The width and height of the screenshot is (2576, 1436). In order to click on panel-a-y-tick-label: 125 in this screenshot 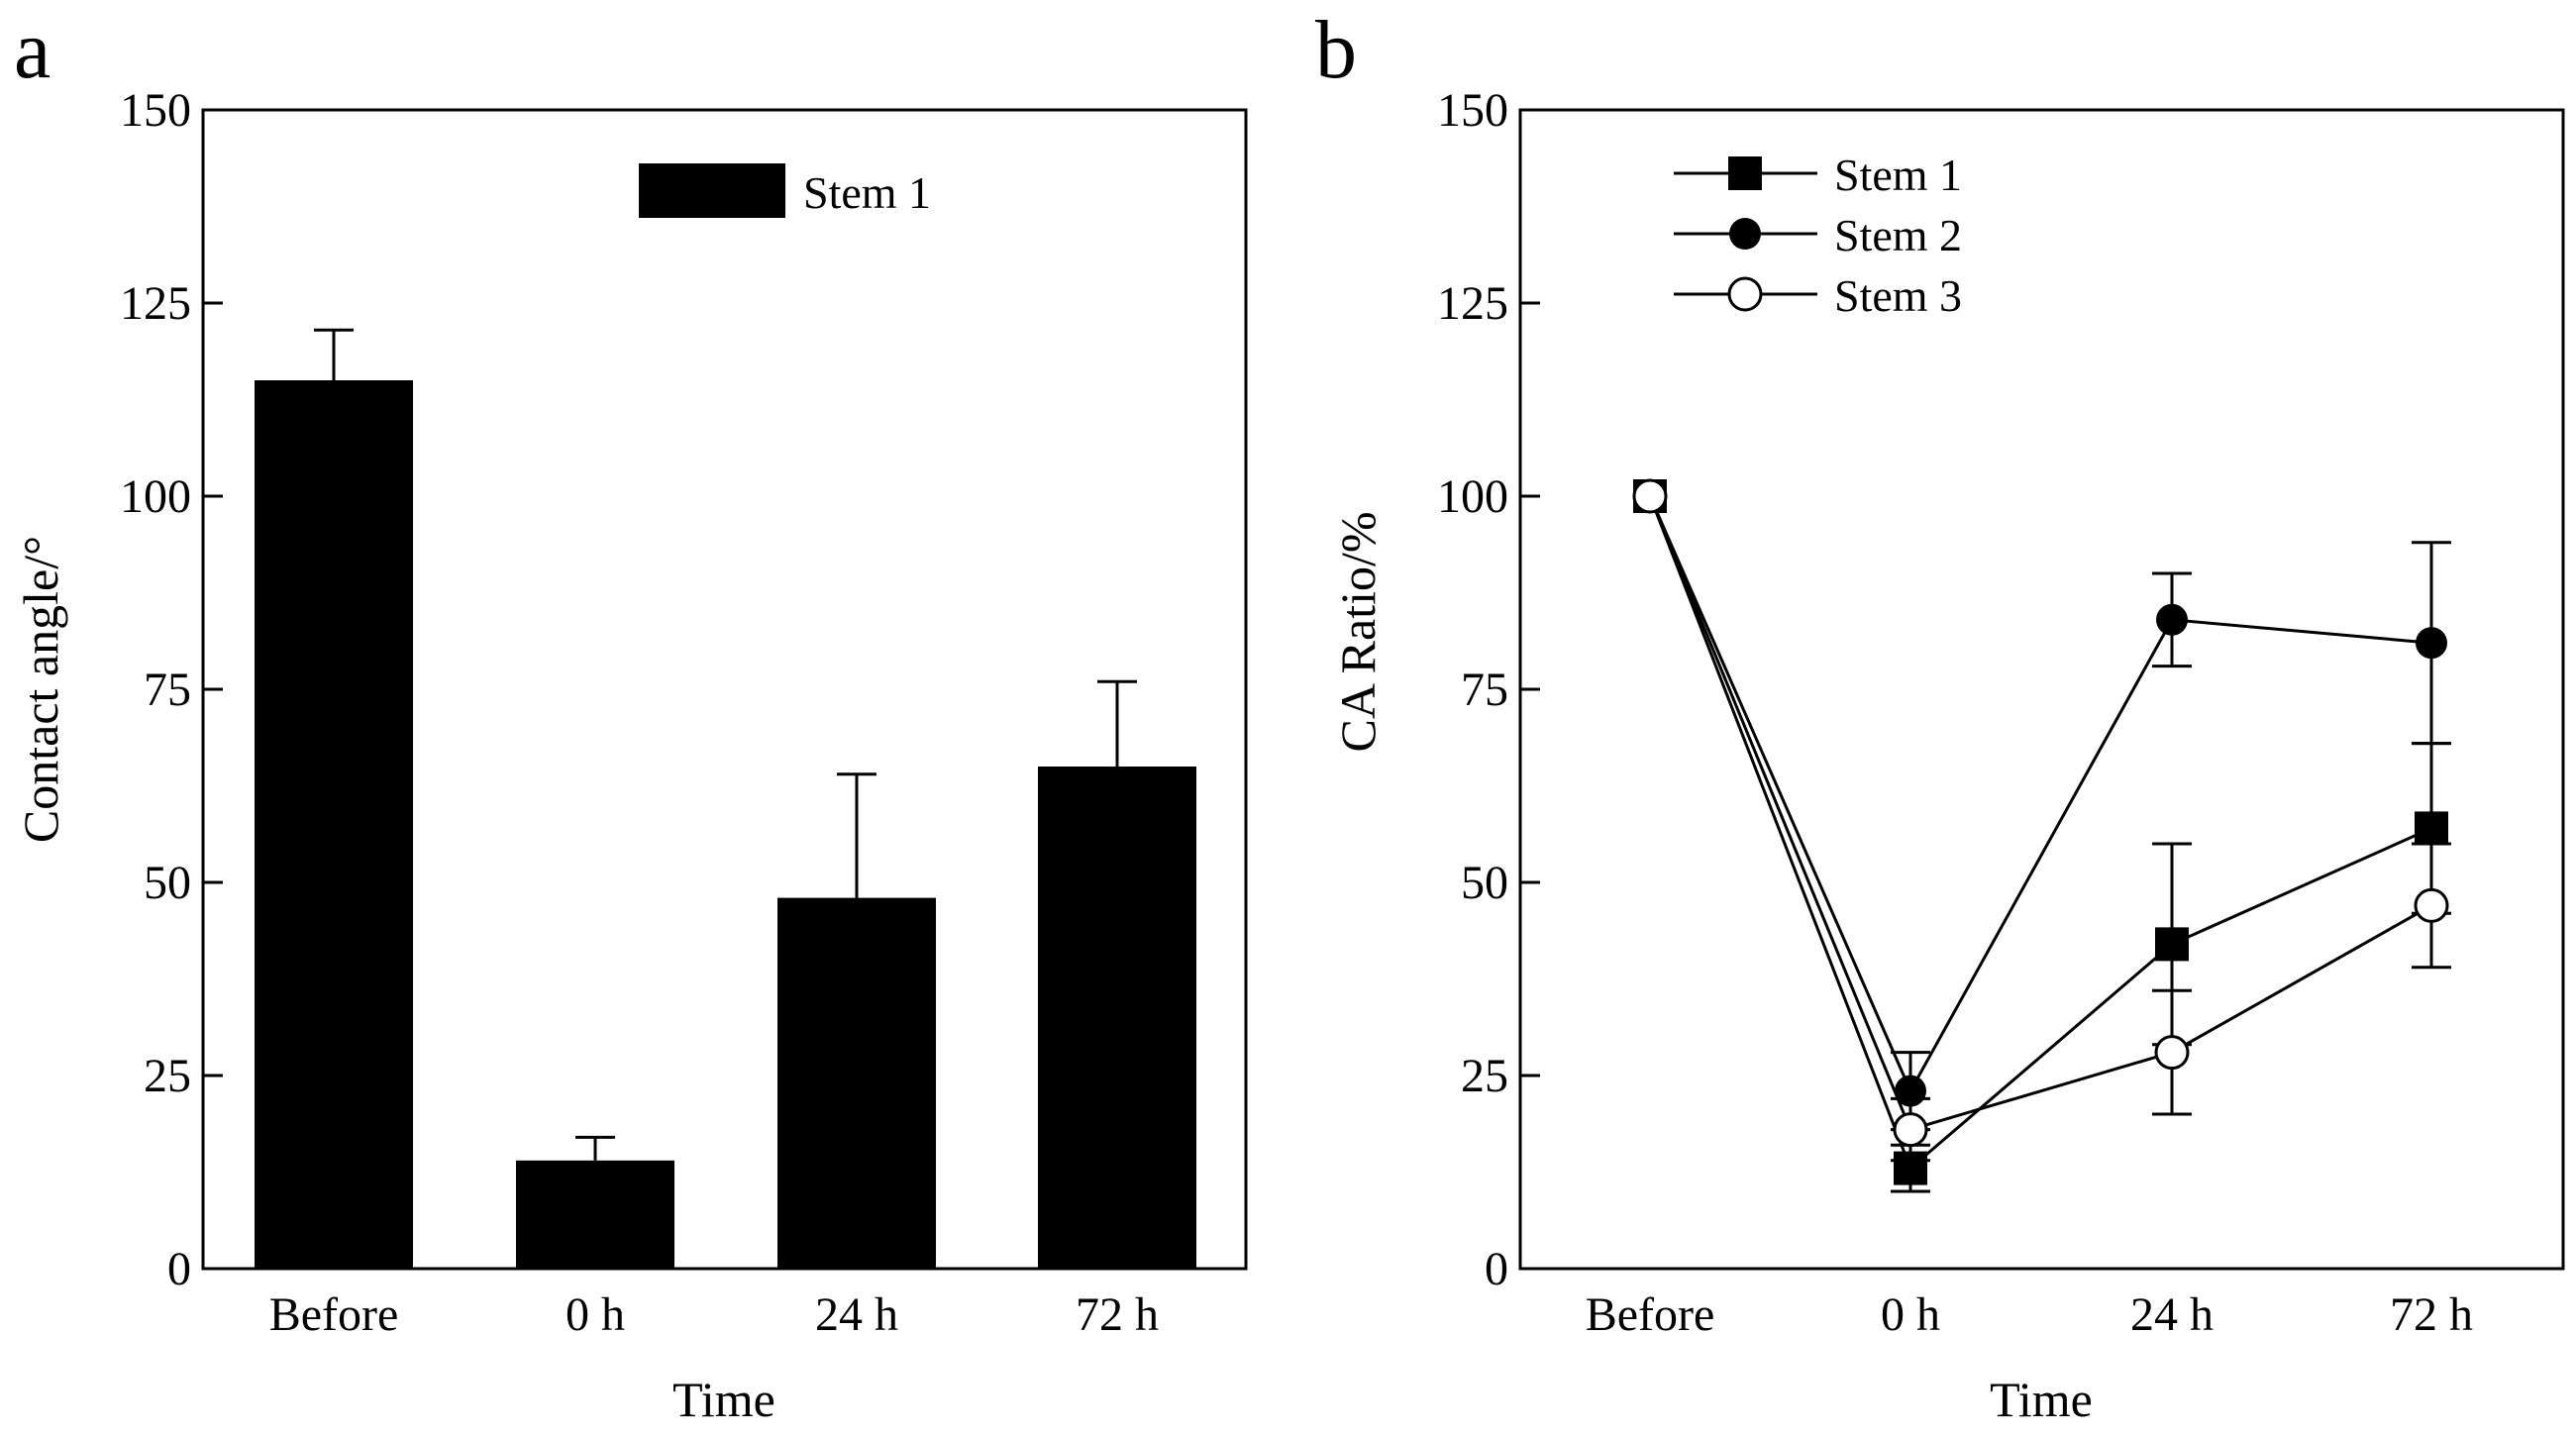, I will do `click(155, 303)`.